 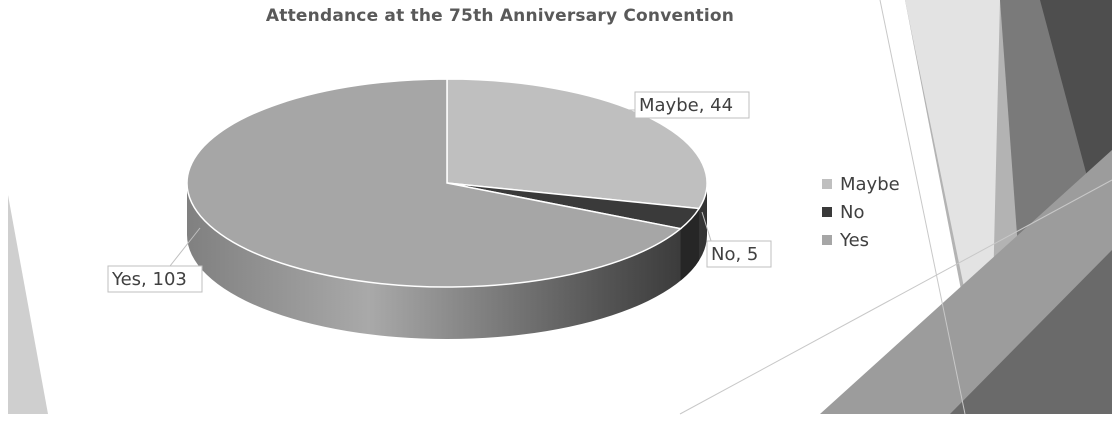 What do you see at coordinates (149, 279) in the screenshot?
I see `data-label-yes: Yes, 103` at bounding box center [149, 279].